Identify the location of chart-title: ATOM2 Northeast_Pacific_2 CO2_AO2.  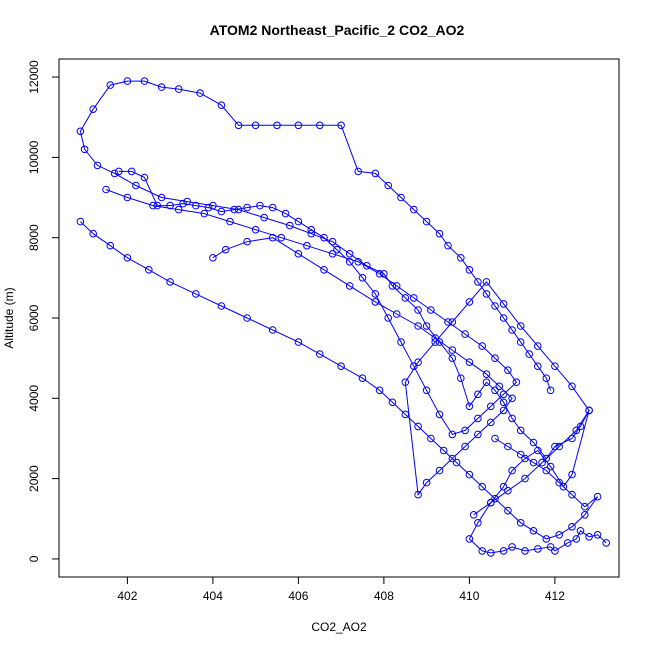
(337, 30).